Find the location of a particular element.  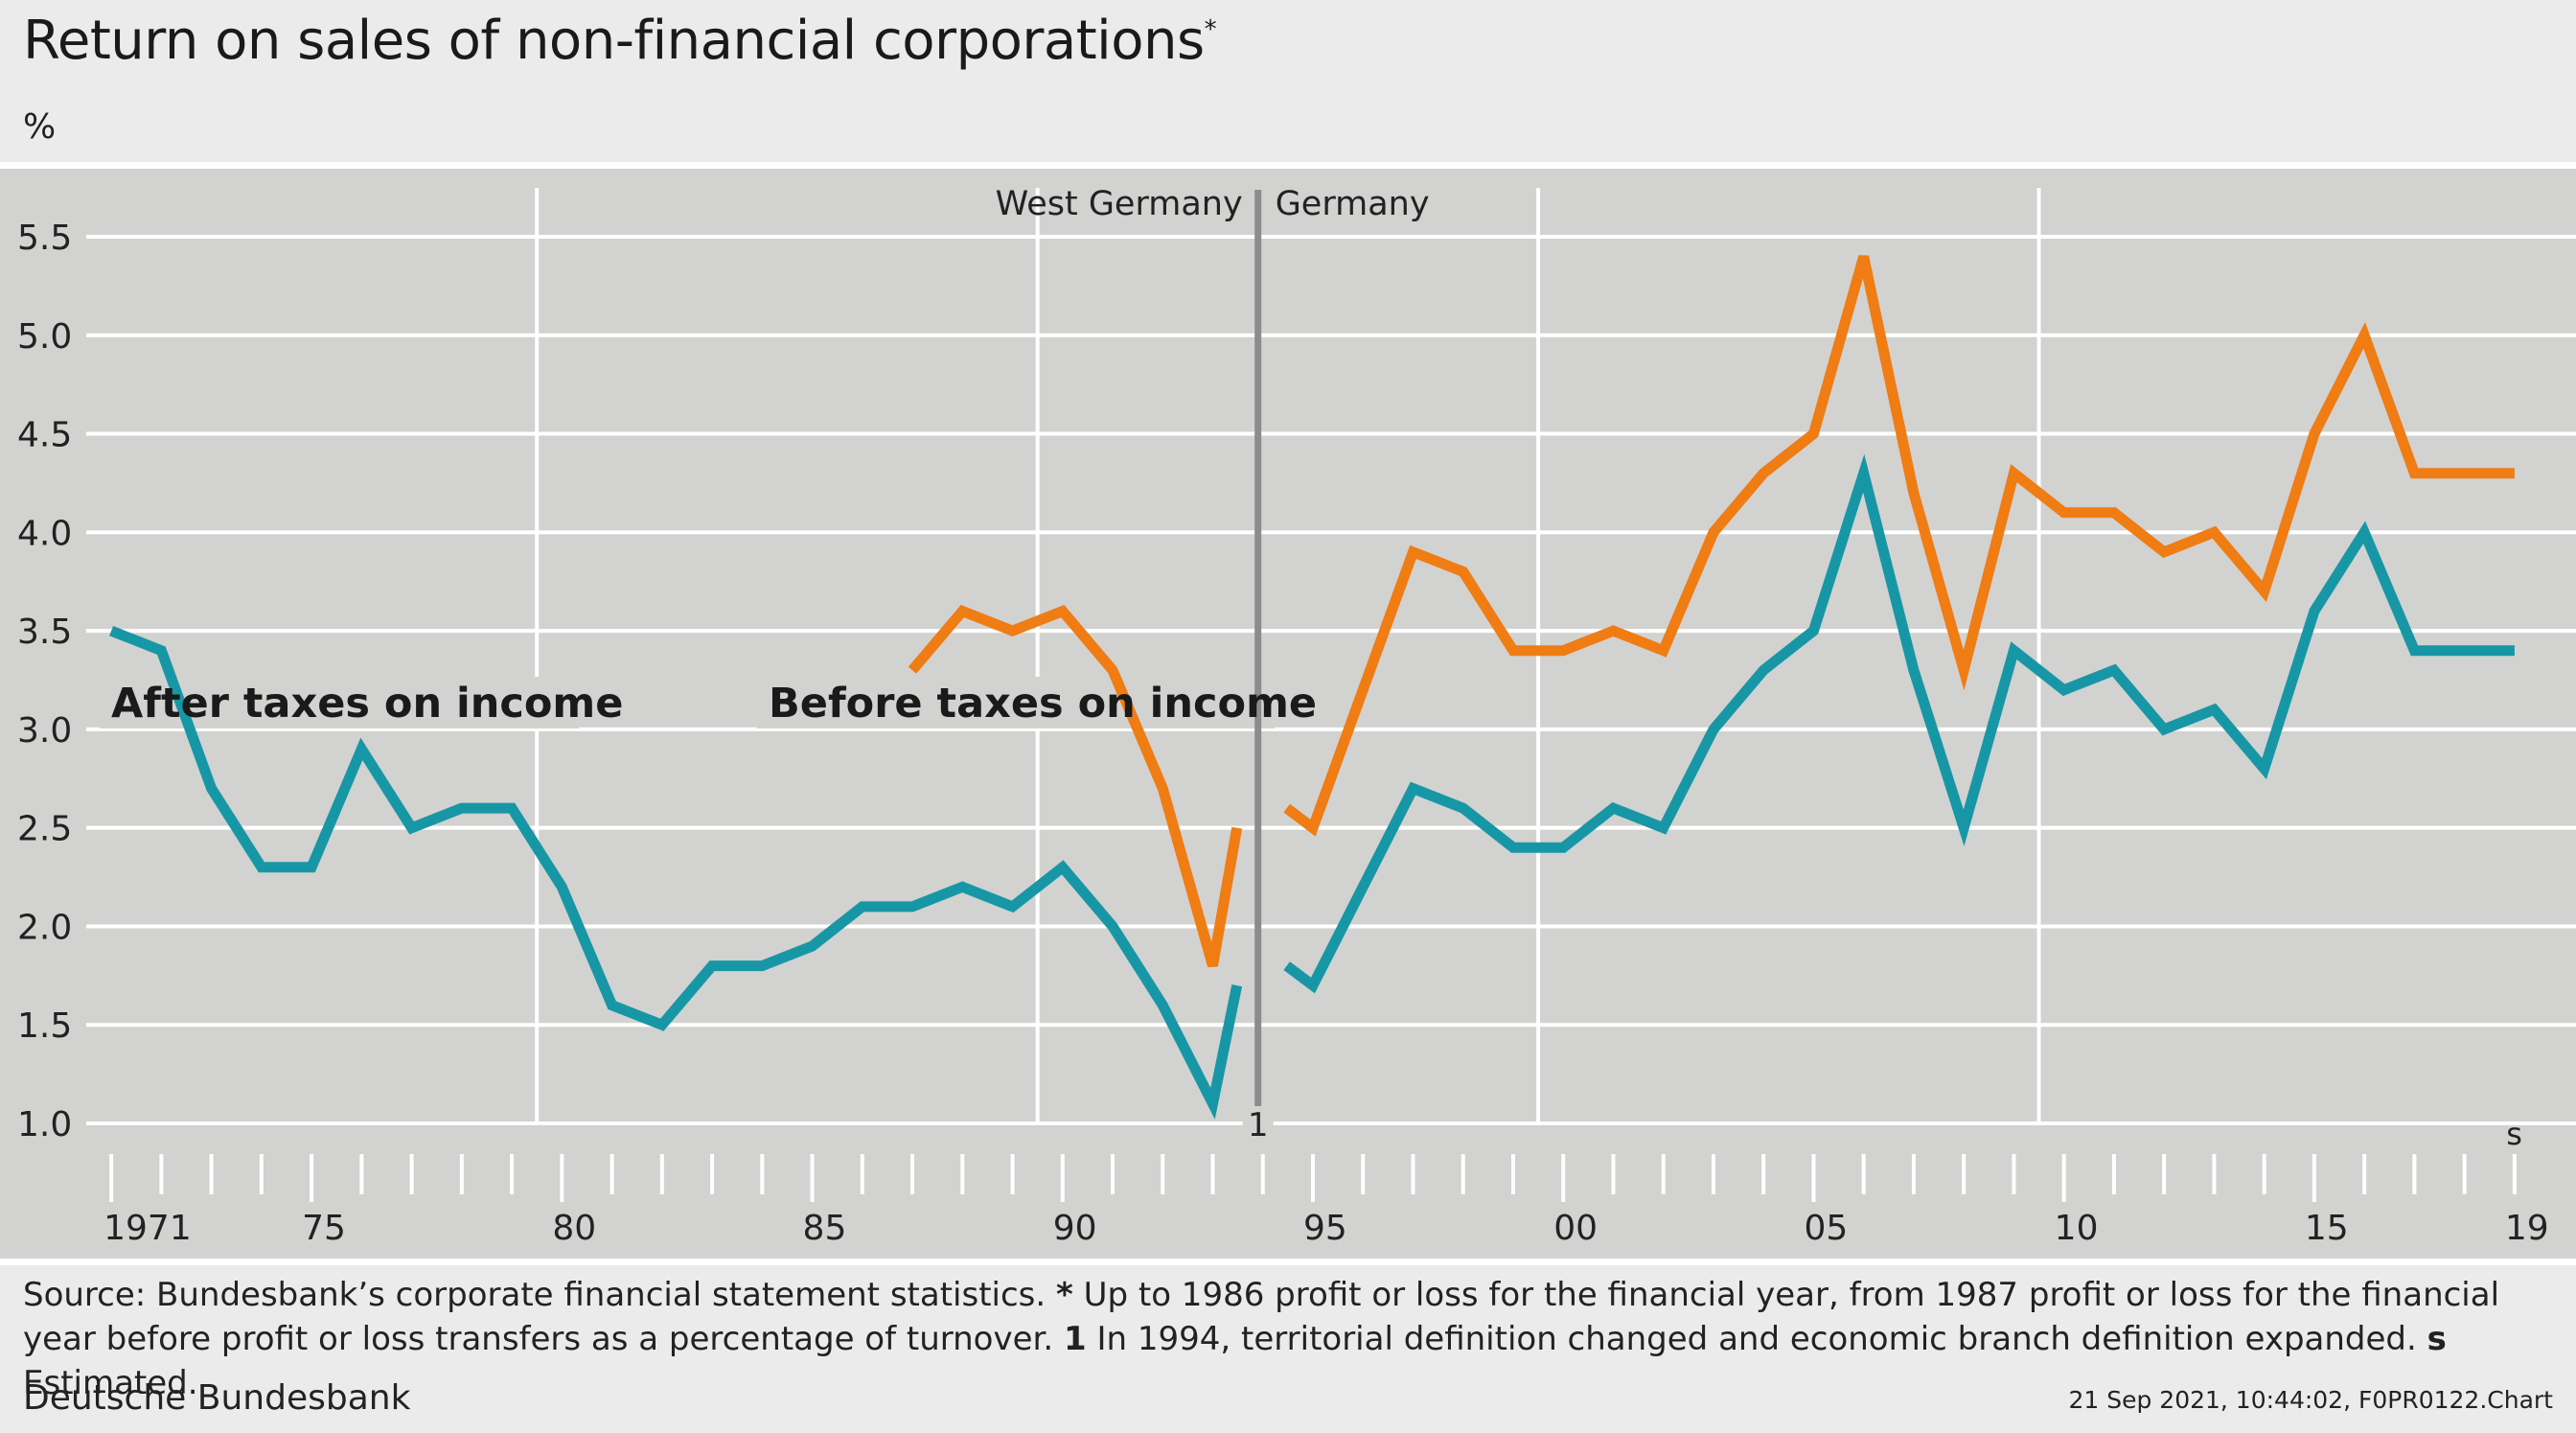

y-tick-label: 1.0 is located at coordinates (44, 1124).